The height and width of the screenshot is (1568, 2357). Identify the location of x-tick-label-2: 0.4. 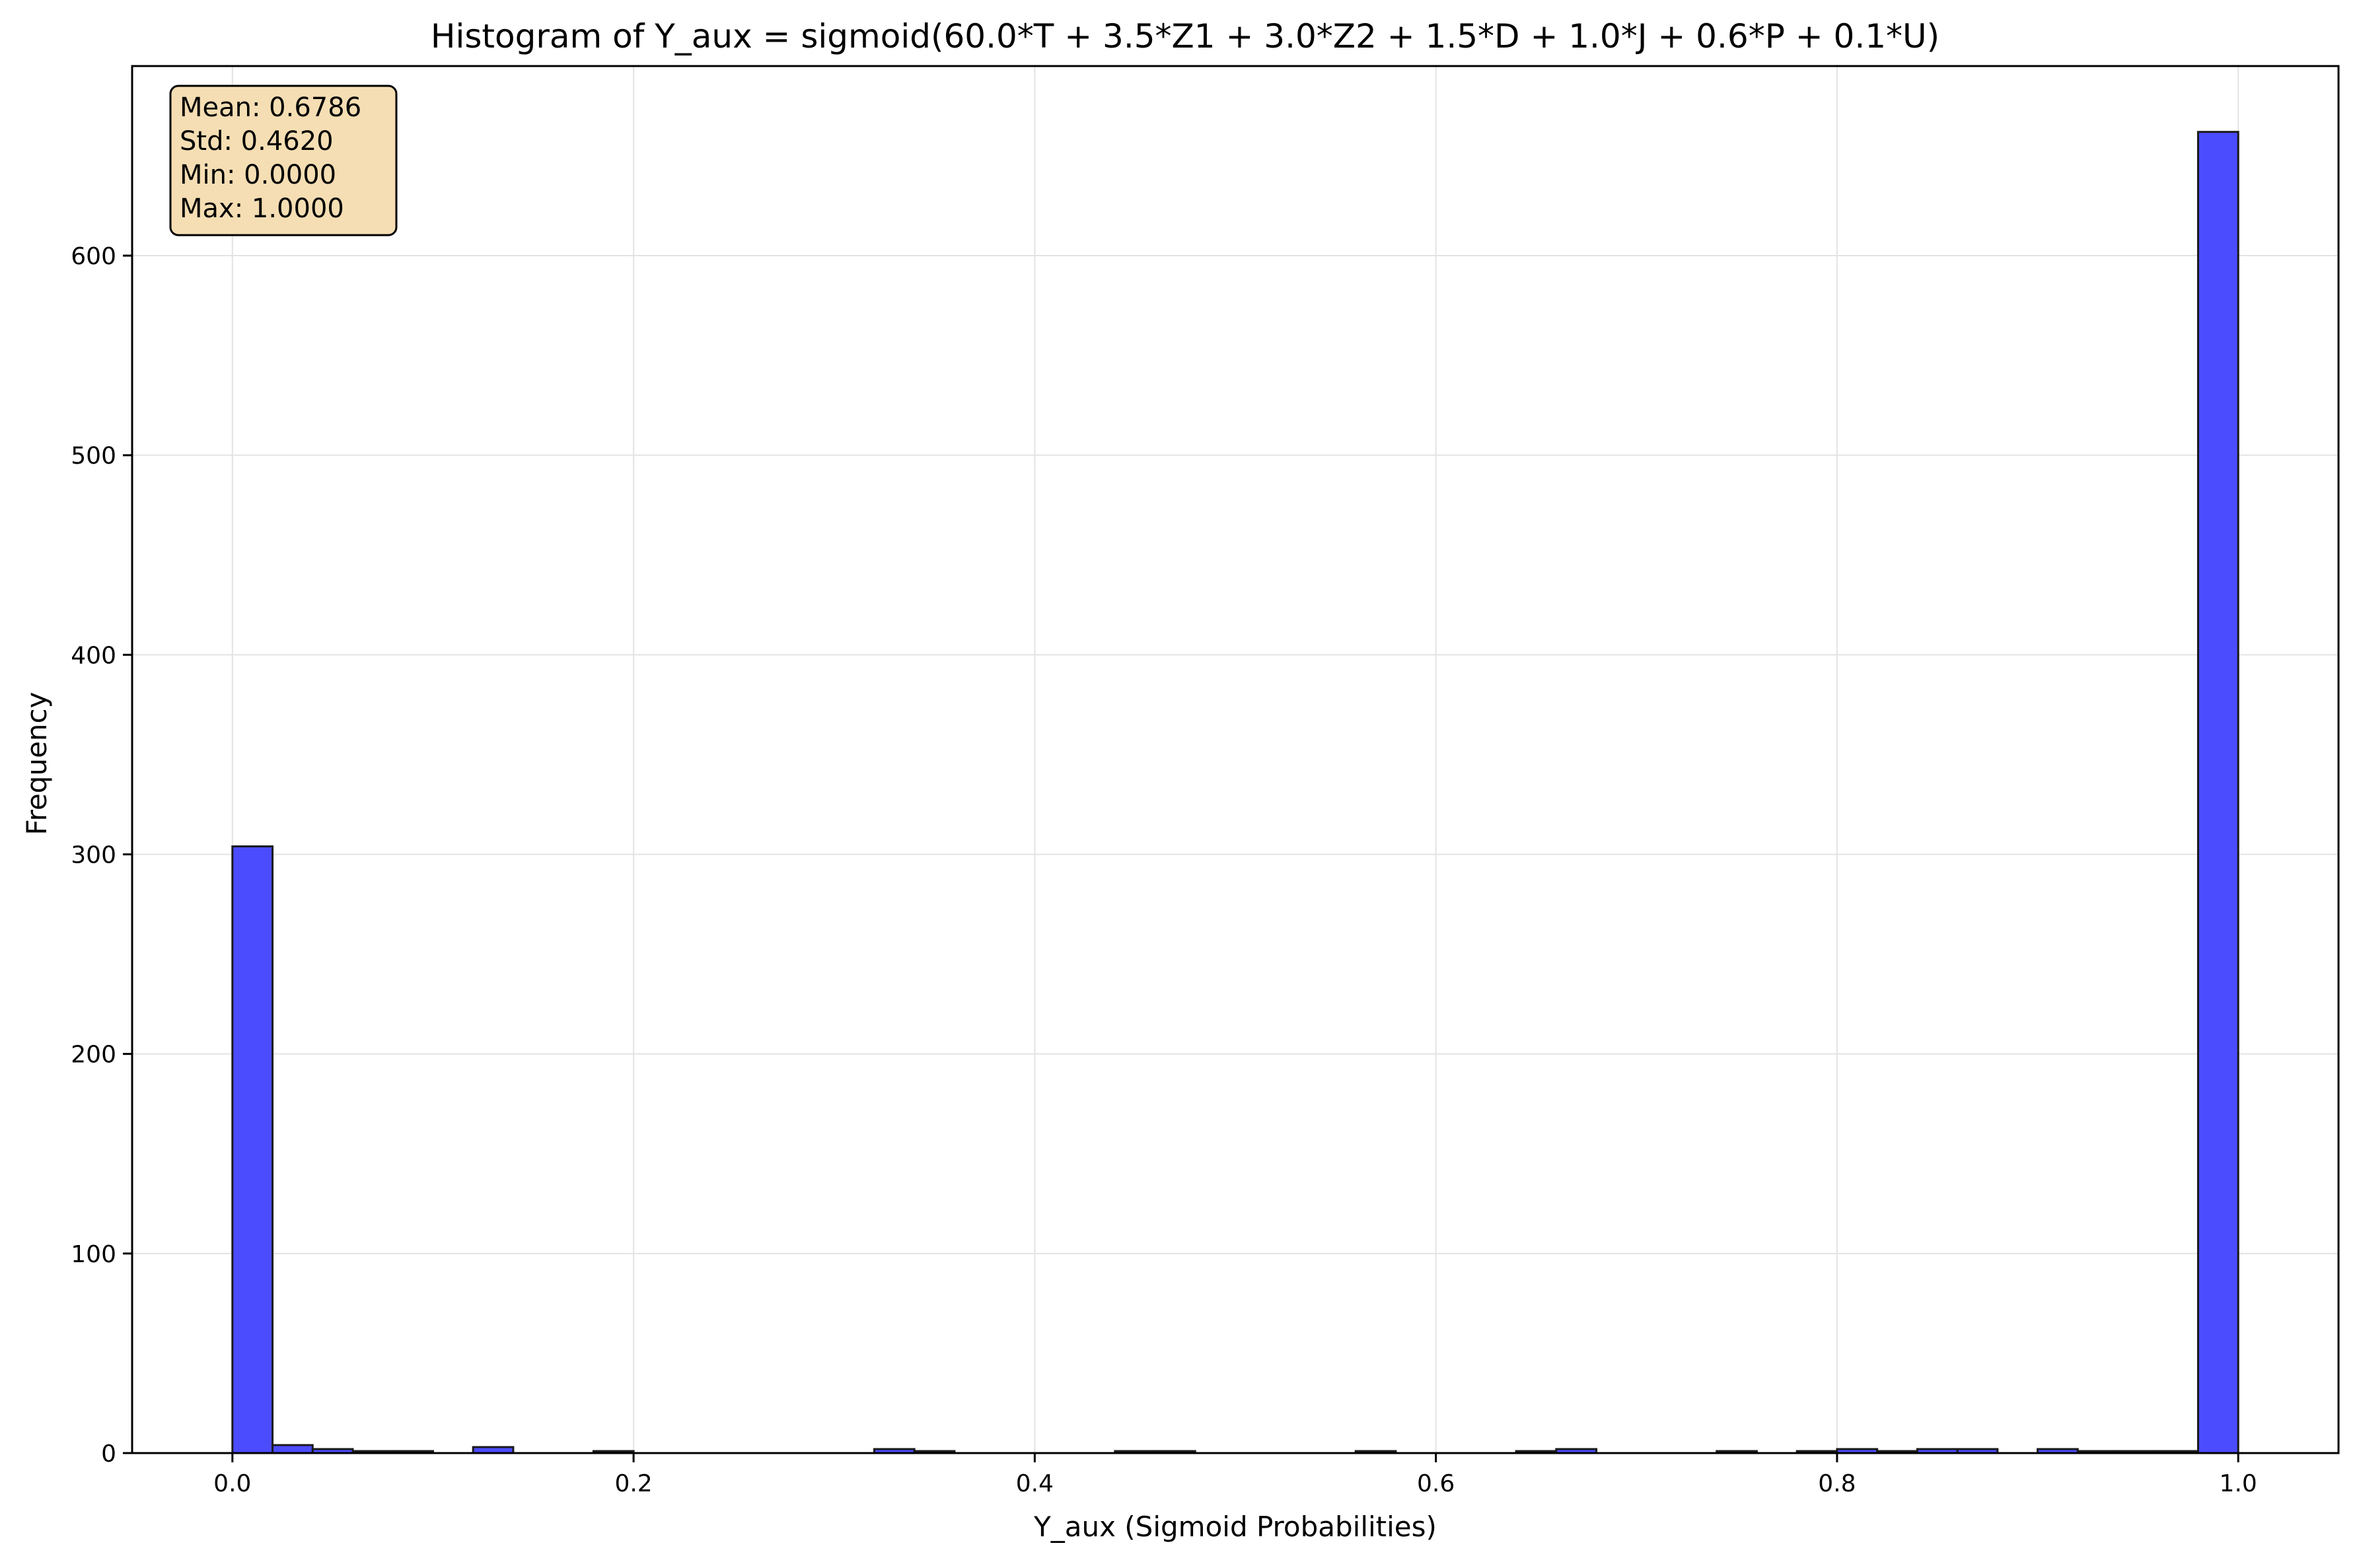
(1035, 1483).